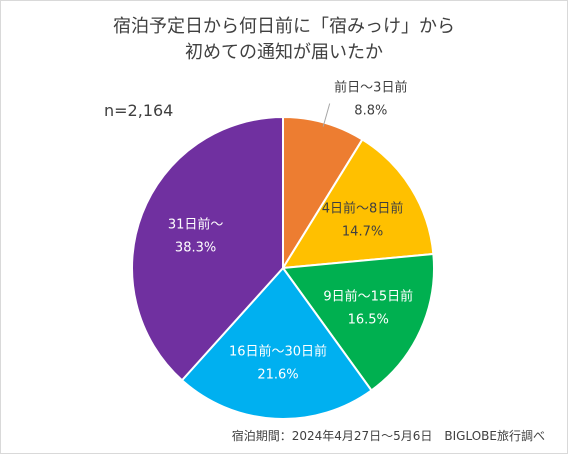 Image resolution: width=568 pixels, height=454 pixels. What do you see at coordinates (370, 88) in the screenshot?
I see `slice-label-0-3: 前日～3日前` at bounding box center [370, 88].